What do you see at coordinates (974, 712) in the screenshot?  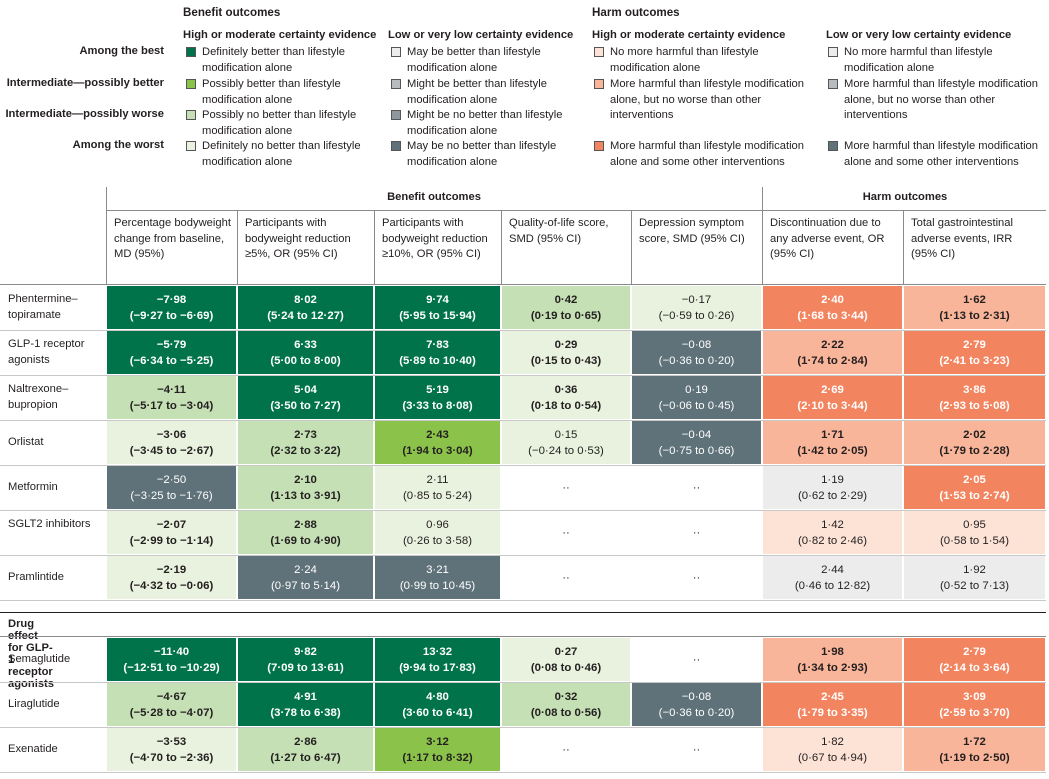 I see `cell-ci: (2·59 to 3·70)` at bounding box center [974, 712].